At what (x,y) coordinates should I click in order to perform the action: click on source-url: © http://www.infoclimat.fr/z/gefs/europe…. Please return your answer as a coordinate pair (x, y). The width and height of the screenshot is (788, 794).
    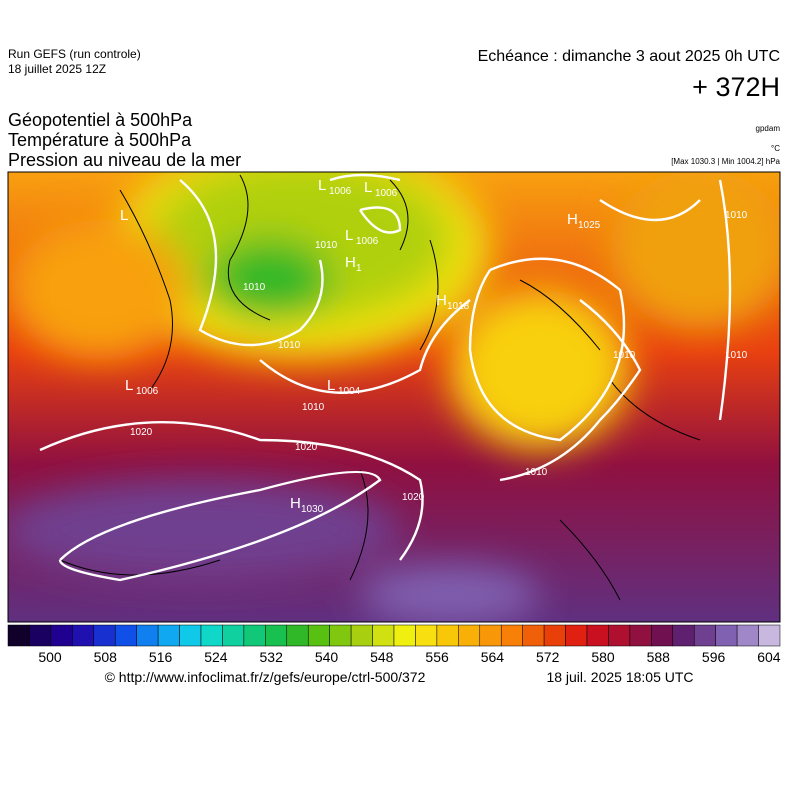
    Looking at the image, I should click on (265, 677).